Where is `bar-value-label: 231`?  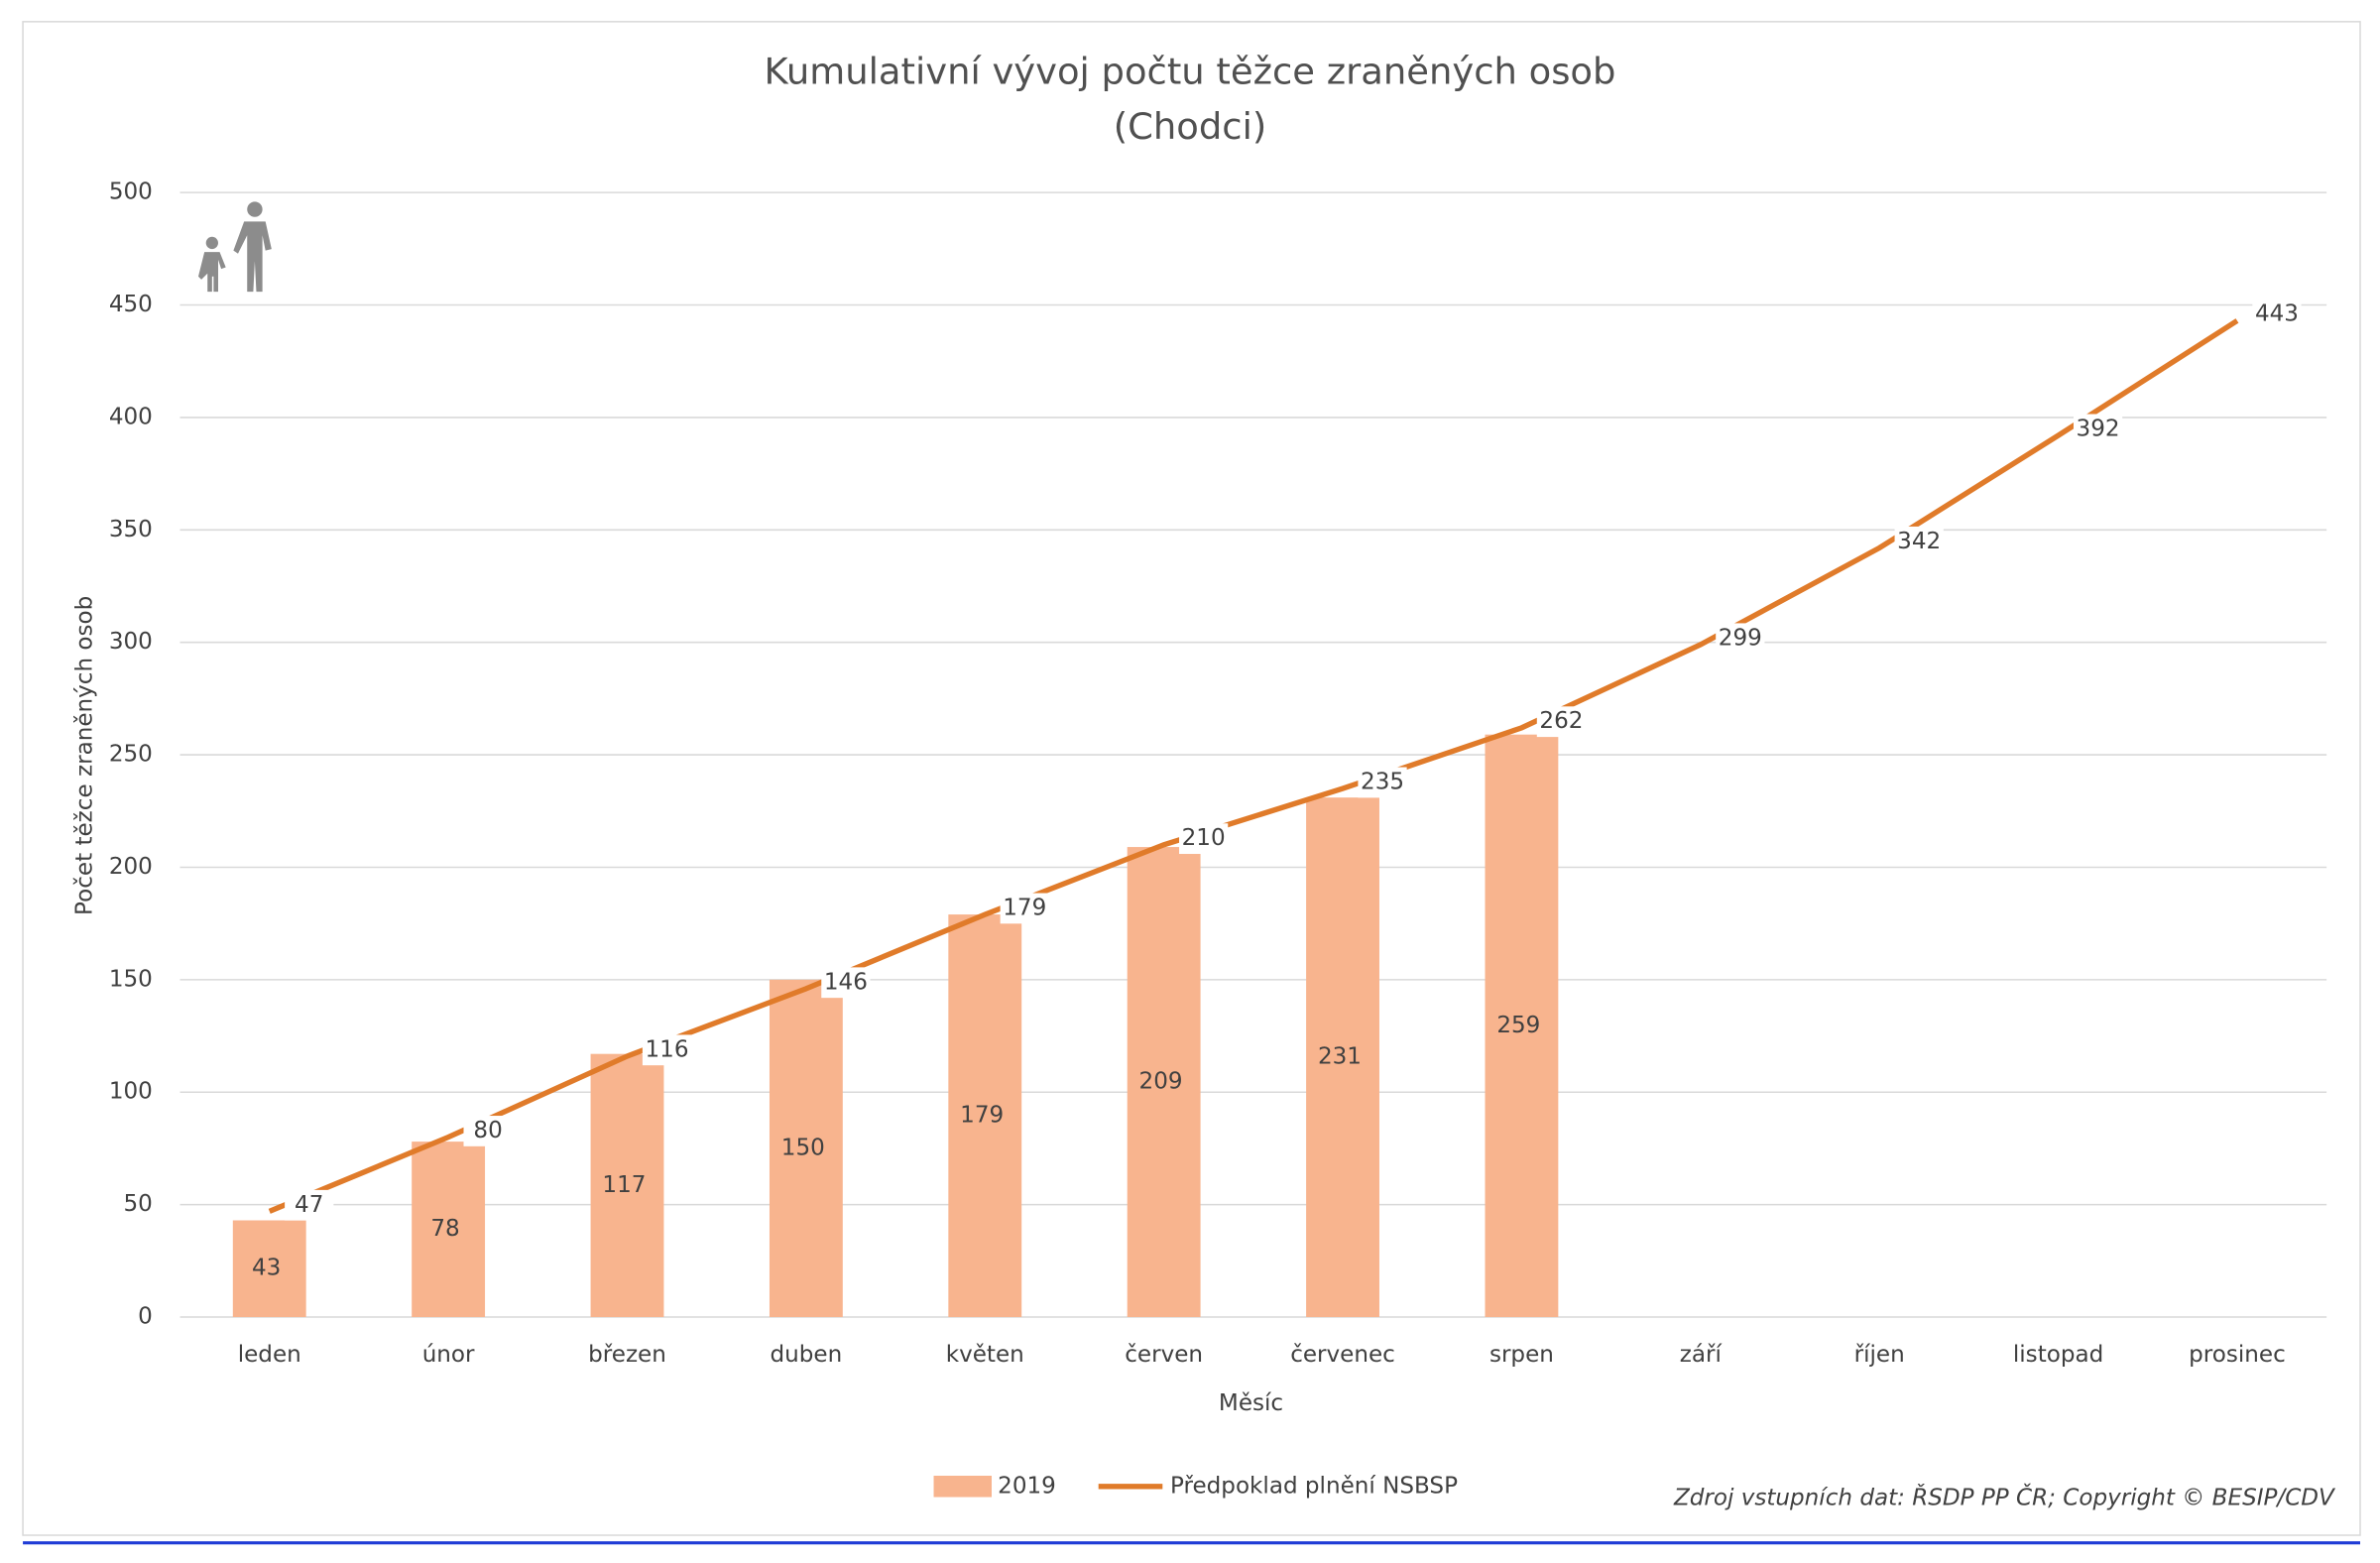
bar-value-label: 231 is located at coordinates (1340, 1057).